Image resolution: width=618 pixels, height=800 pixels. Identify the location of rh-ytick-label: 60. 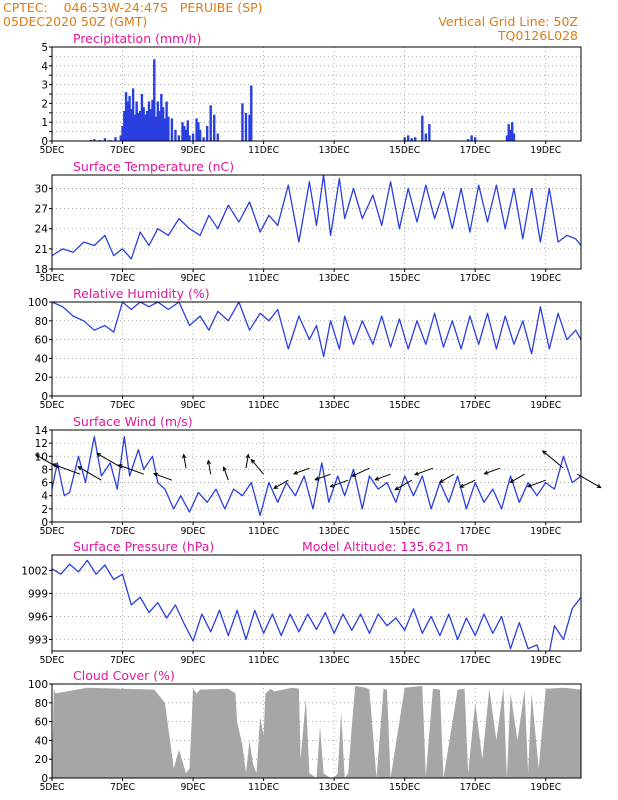
(41, 341).